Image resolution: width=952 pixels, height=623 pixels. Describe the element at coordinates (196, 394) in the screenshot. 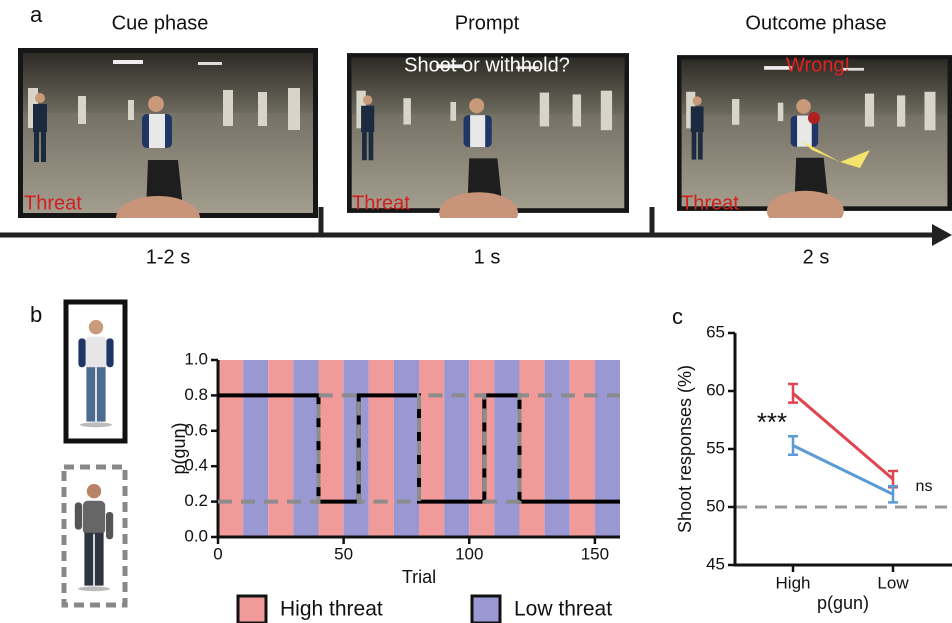

I see `y-tick-label: 0.8` at that location.